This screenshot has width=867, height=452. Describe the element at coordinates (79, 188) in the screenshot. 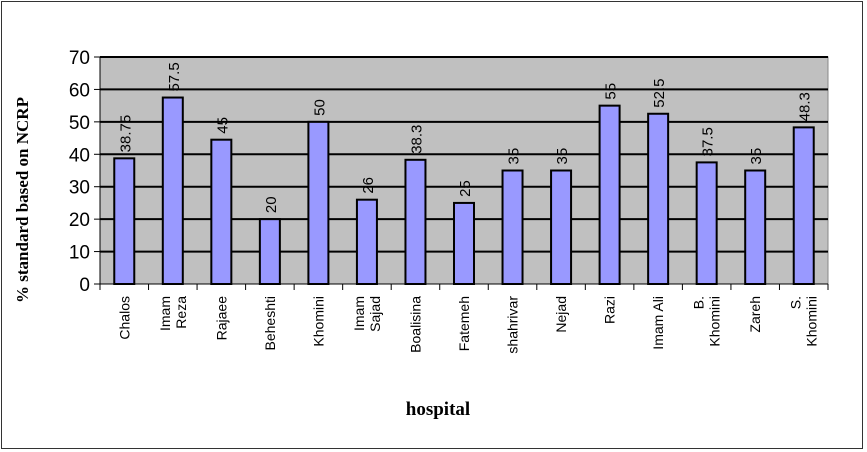

I see `y-tick-label: 30` at that location.